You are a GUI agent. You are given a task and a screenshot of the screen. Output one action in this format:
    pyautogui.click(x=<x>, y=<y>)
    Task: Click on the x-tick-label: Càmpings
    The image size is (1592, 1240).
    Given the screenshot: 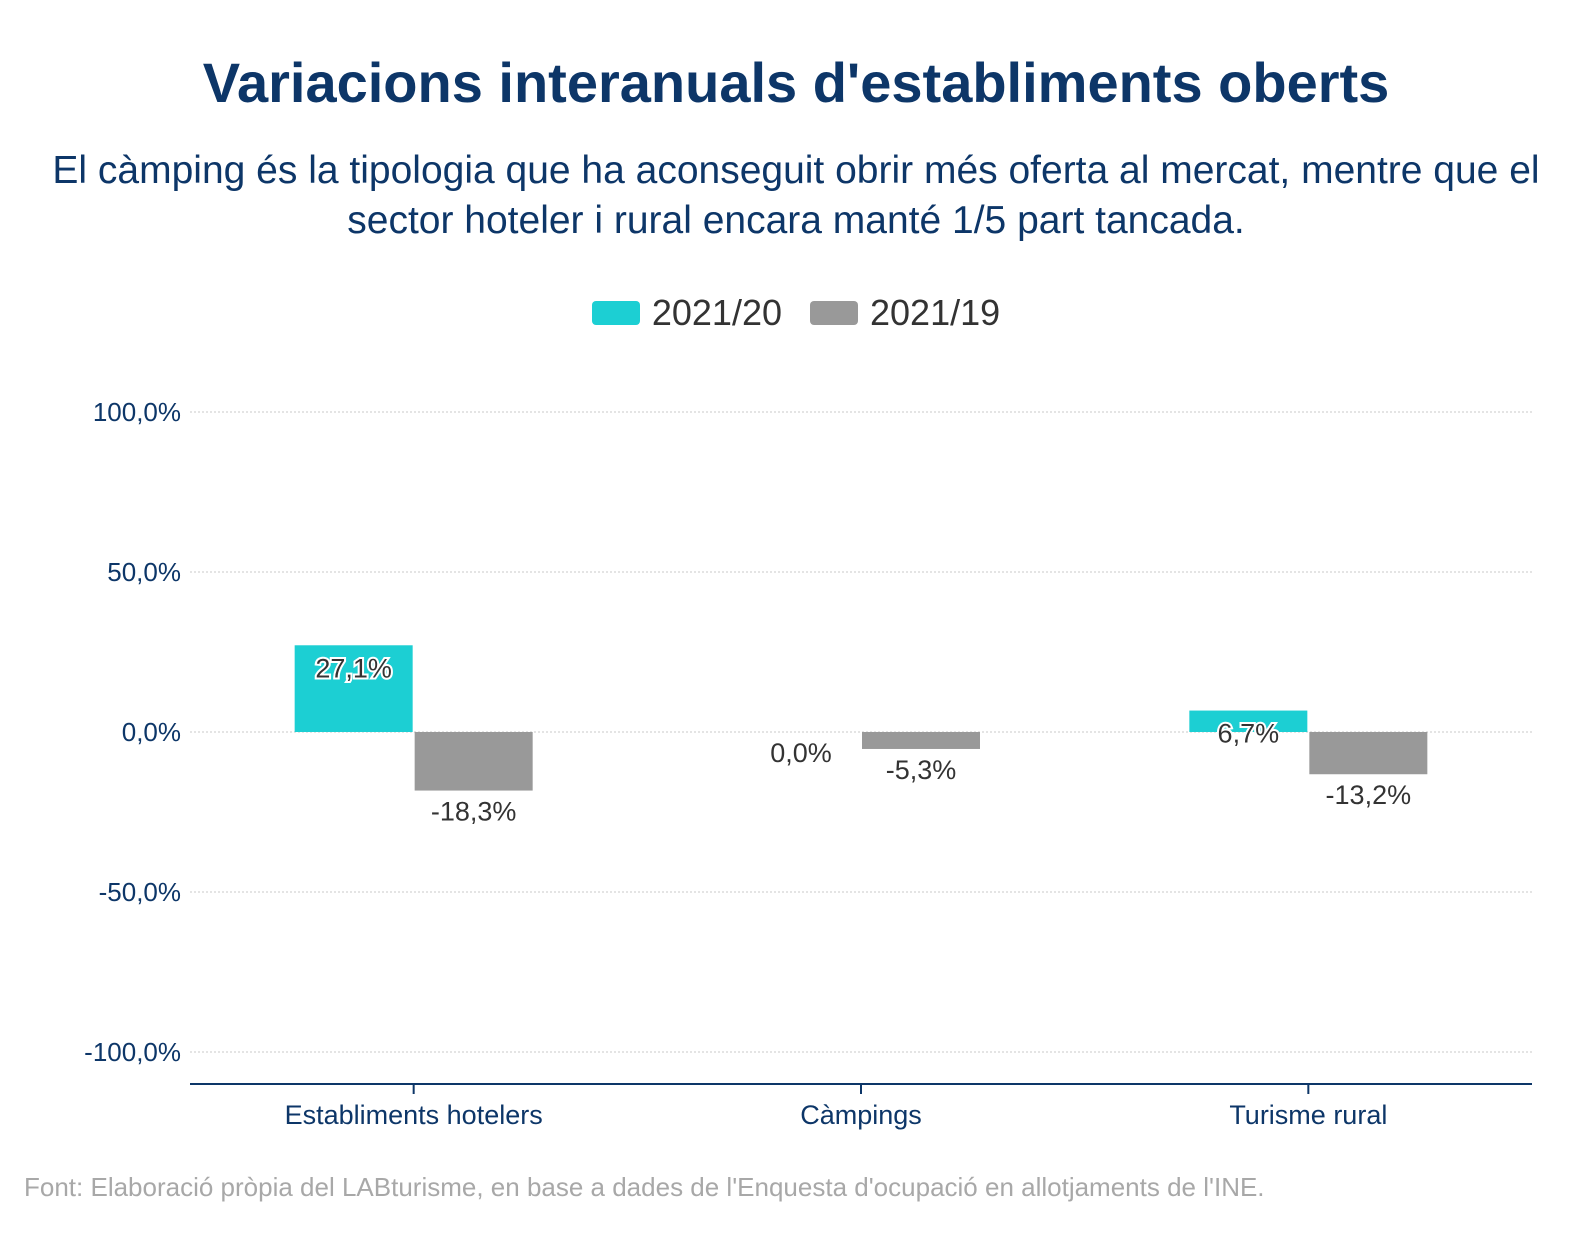 What is the action you would take?
    pyautogui.click(x=861, y=1115)
    